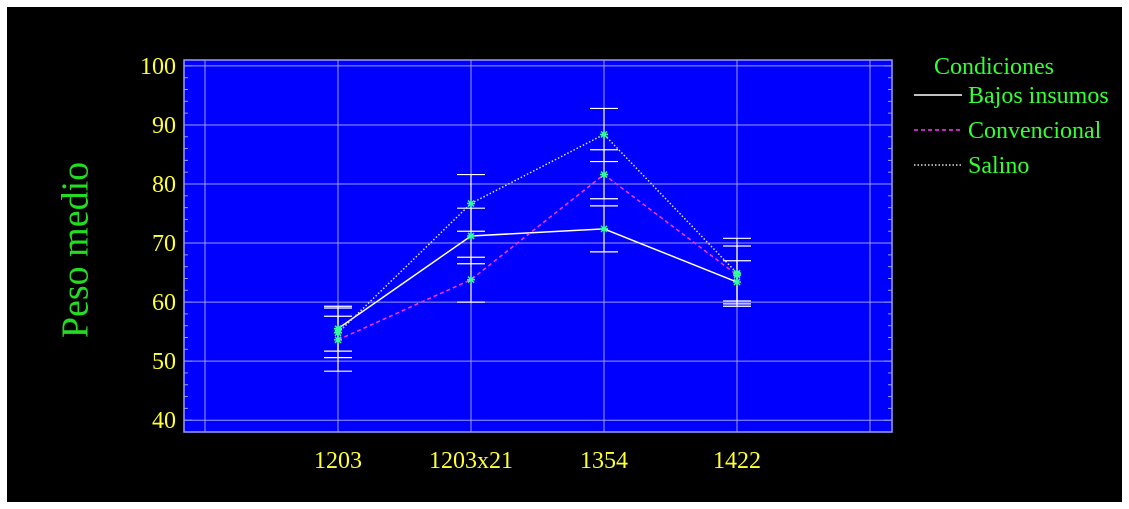 This screenshot has width=1129, height=509. What do you see at coordinates (604, 461) in the screenshot?
I see `x-tick-label: 1354` at bounding box center [604, 461].